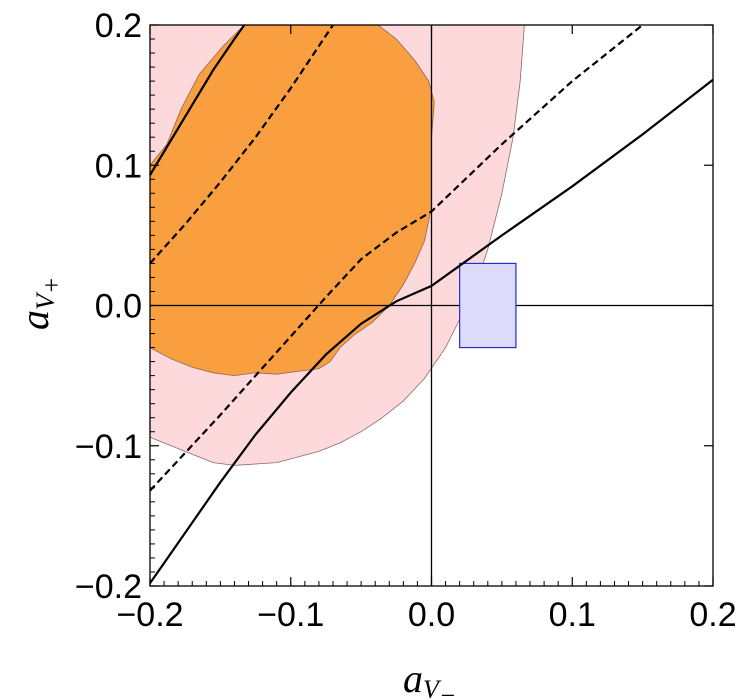 The height and width of the screenshot is (700, 742). Describe the element at coordinates (488, 305) in the screenshot. I see `allowed-rectangle` at that location.